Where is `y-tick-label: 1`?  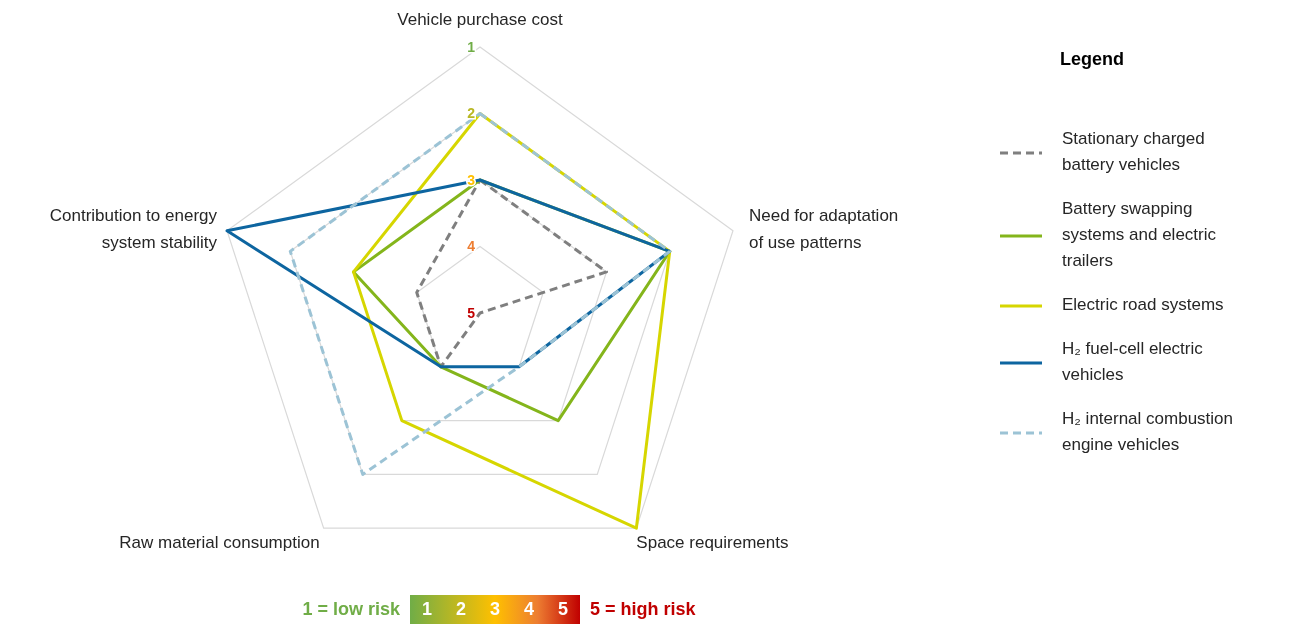
y-tick-label: 1 is located at coordinates (471, 46).